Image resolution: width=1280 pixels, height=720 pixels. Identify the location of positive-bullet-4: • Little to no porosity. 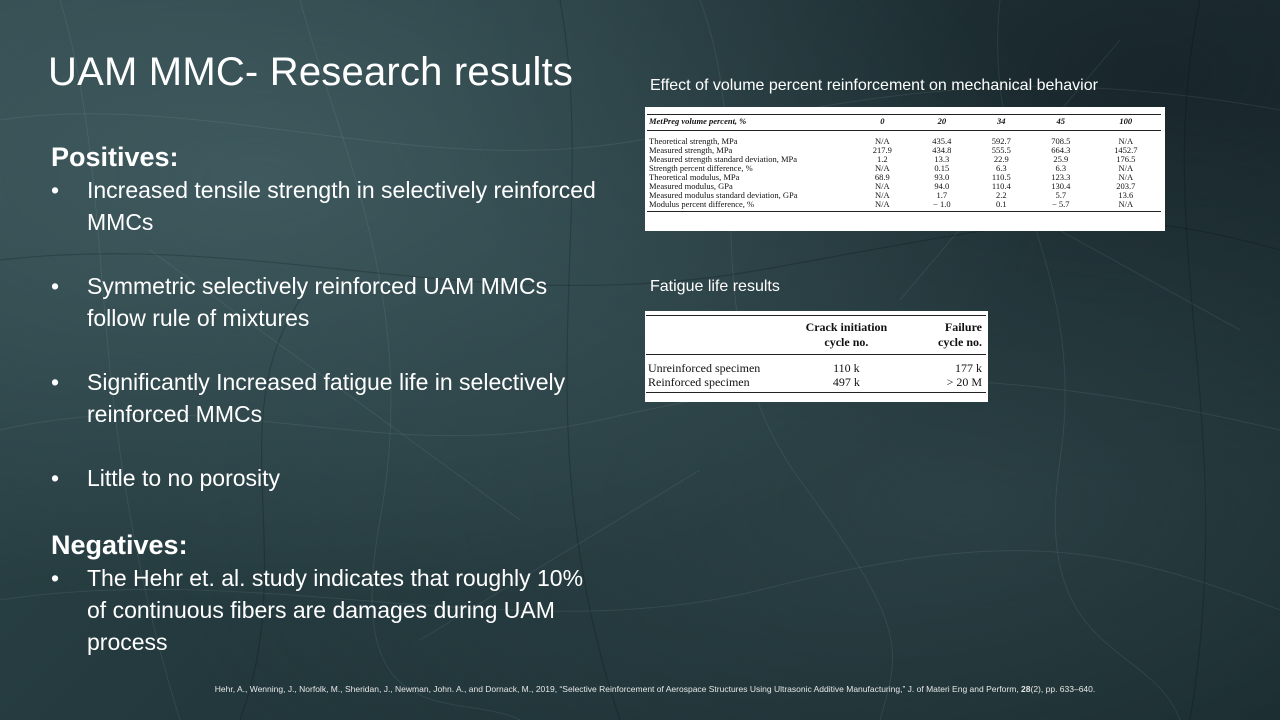
(331, 478).